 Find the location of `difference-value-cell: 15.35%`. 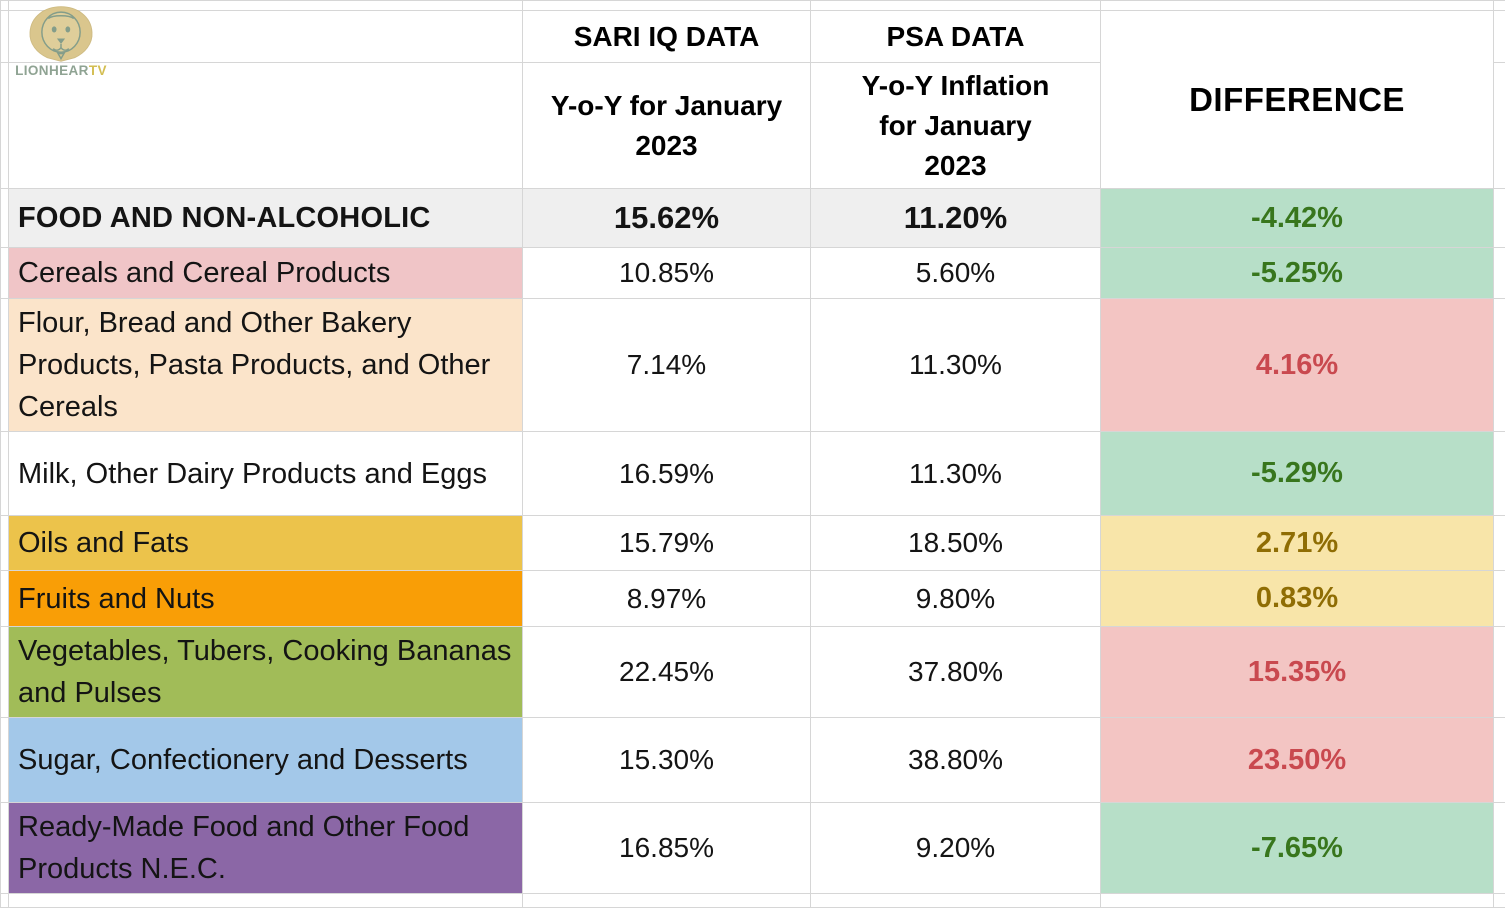

difference-value-cell: 15.35% is located at coordinates (1297, 672).